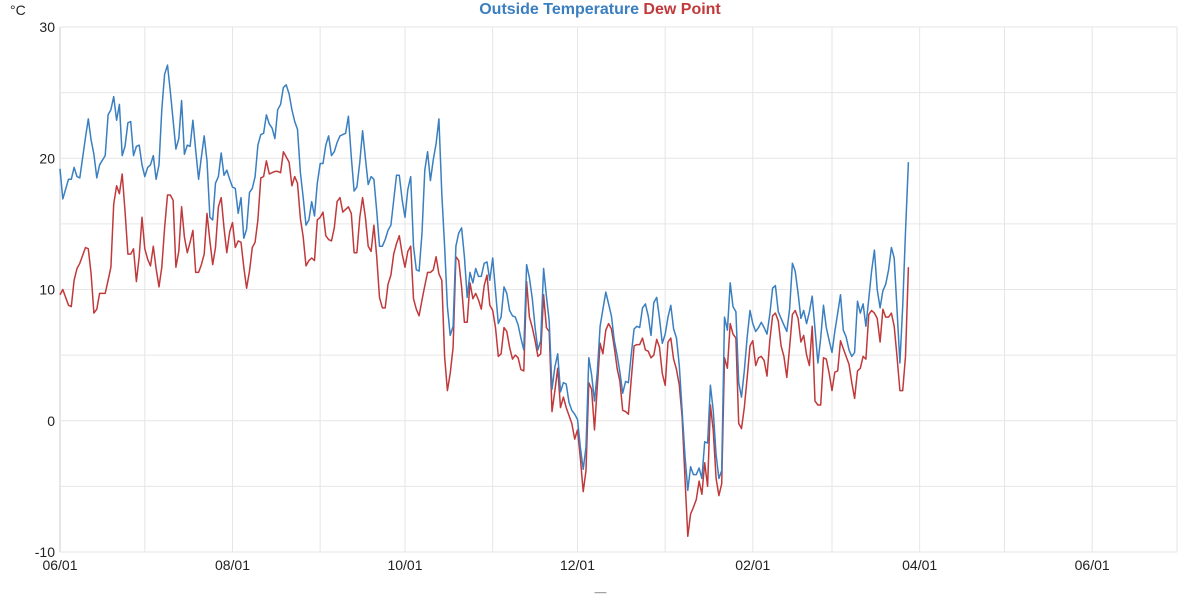 This screenshot has height=600, width=1200. I want to click on y-tick-label: -10, so click(45, 552).